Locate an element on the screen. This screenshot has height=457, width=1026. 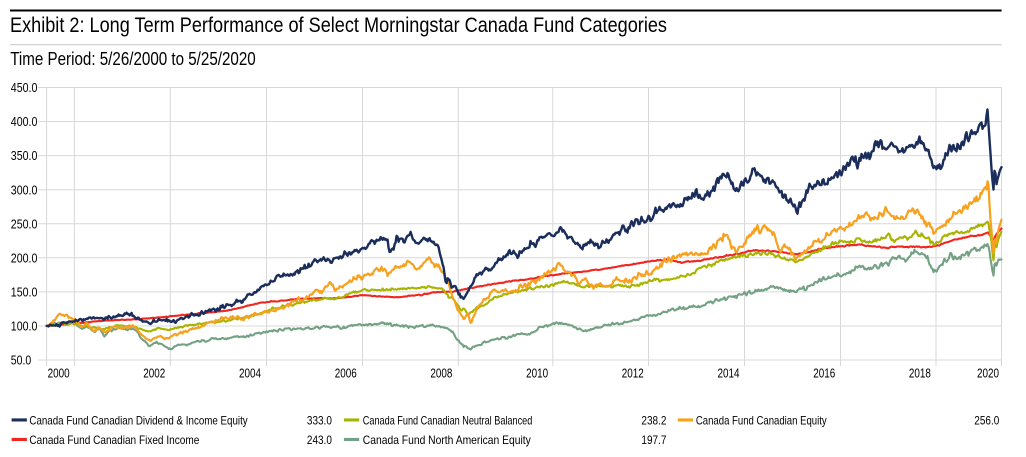
svg-text:Canada Fund Canadian Fixed Inc: Canada Fund Canadian Fixed Income is located at coordinates (114, 440).